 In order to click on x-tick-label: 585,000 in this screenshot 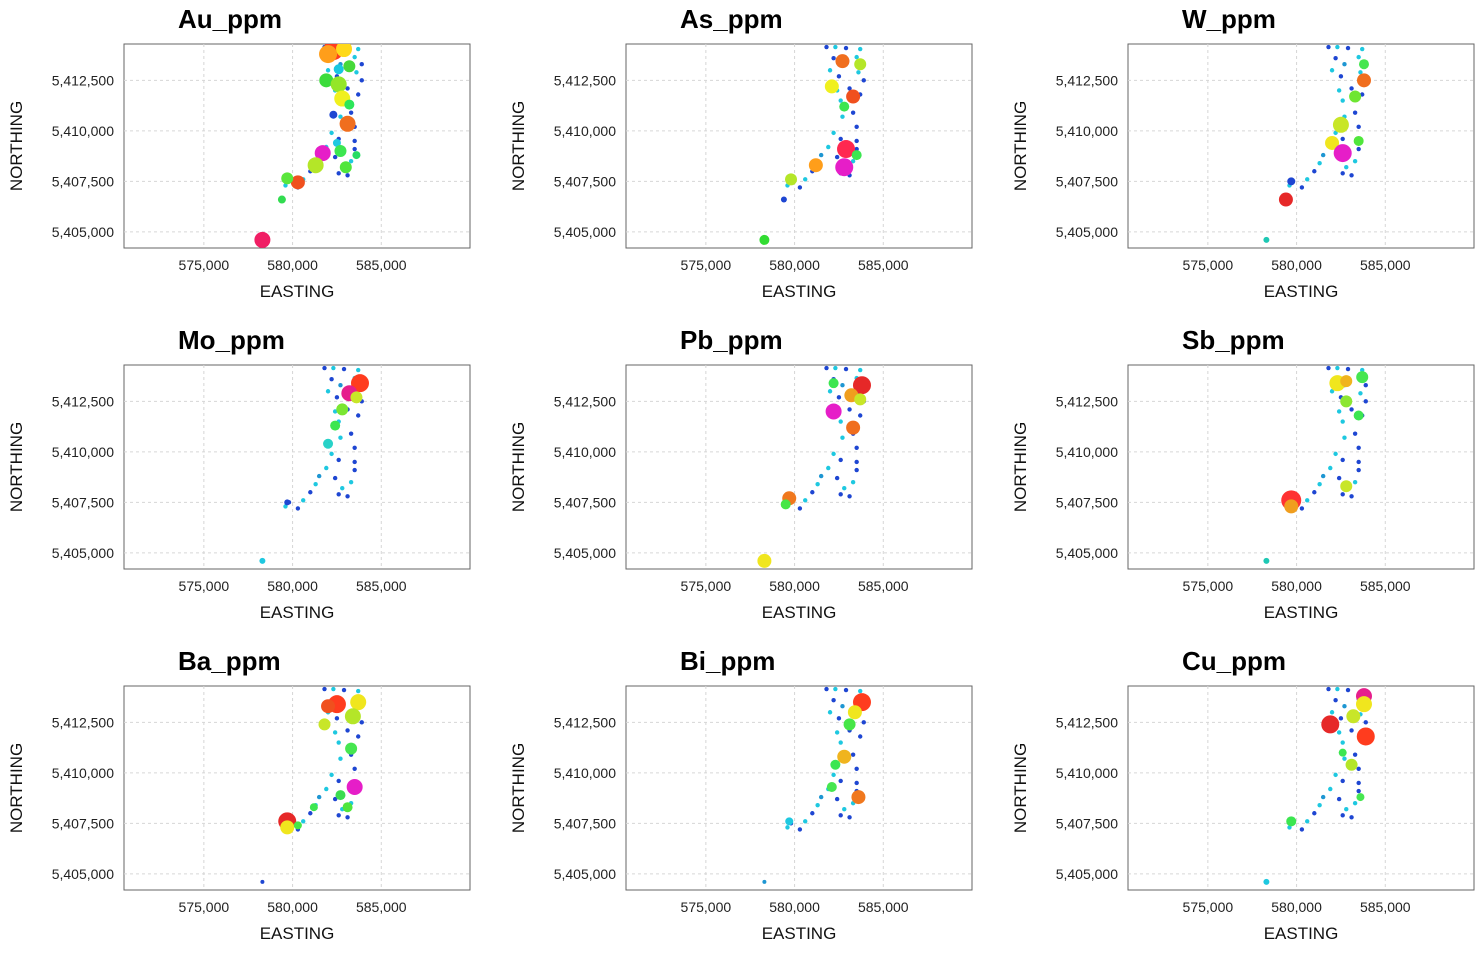, I will do `click(381, 907)`.